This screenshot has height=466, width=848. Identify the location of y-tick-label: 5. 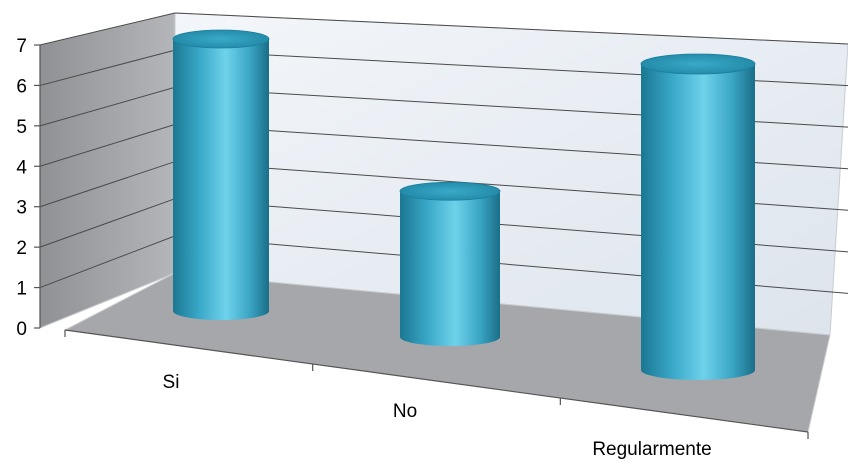
(21, 127).